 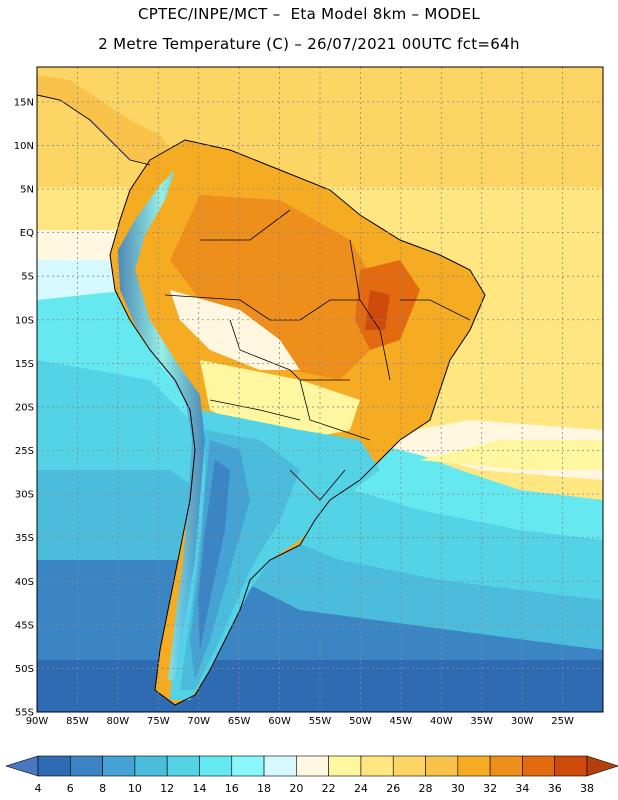 I want to click on lon-tick-label: 50W, so click(x=360, y=721).